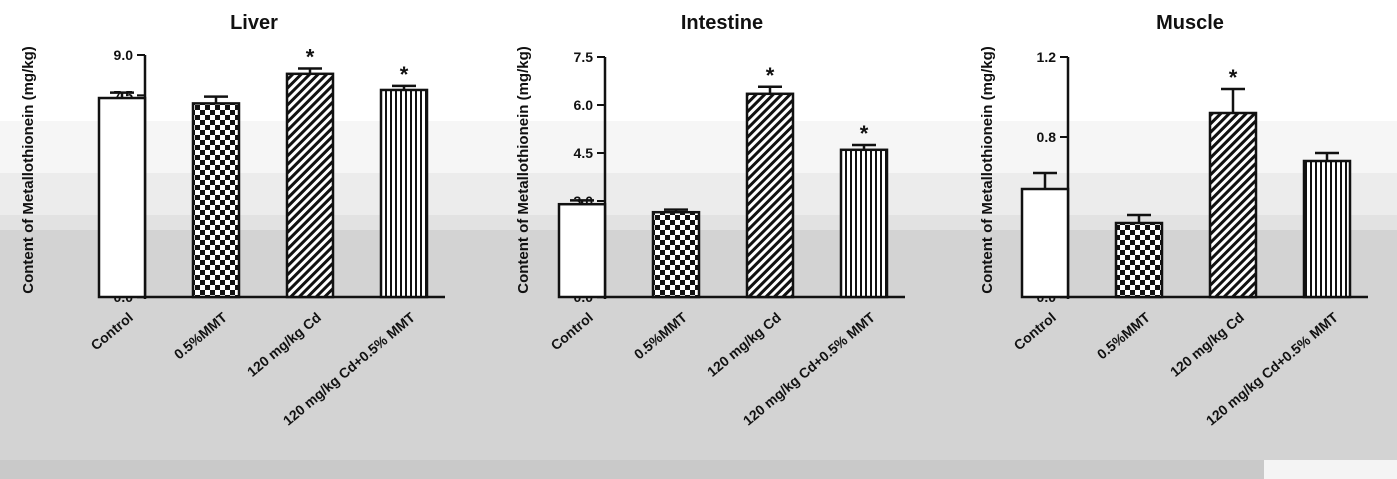  What do you see at coordinates (1190, 23) in the screenshot?
I see `panel-title: Muscle` at bounding box center [1190, 23].